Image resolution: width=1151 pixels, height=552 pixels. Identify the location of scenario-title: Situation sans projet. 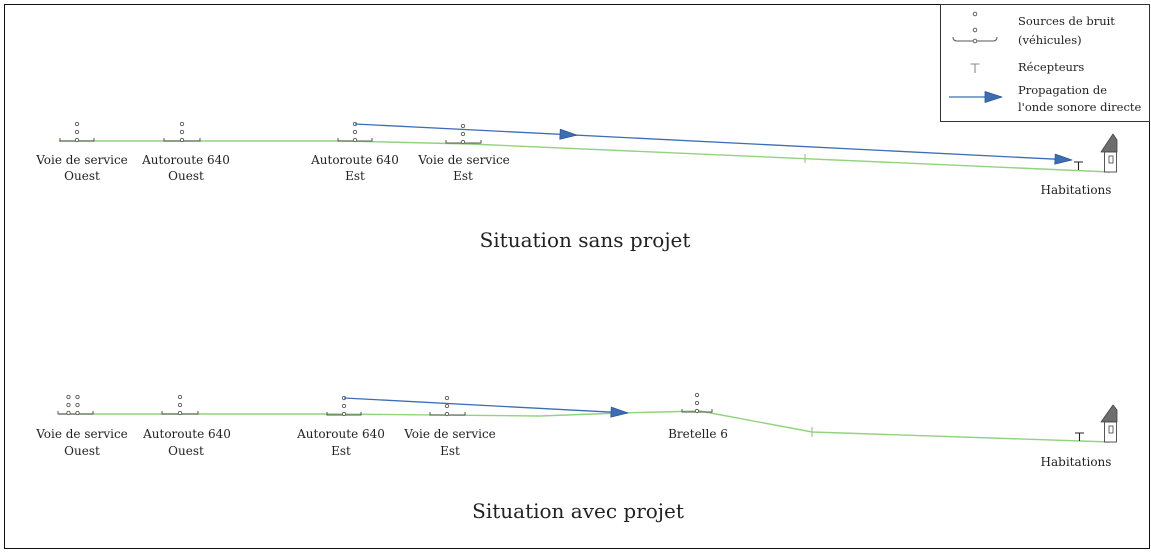
(585, 240).